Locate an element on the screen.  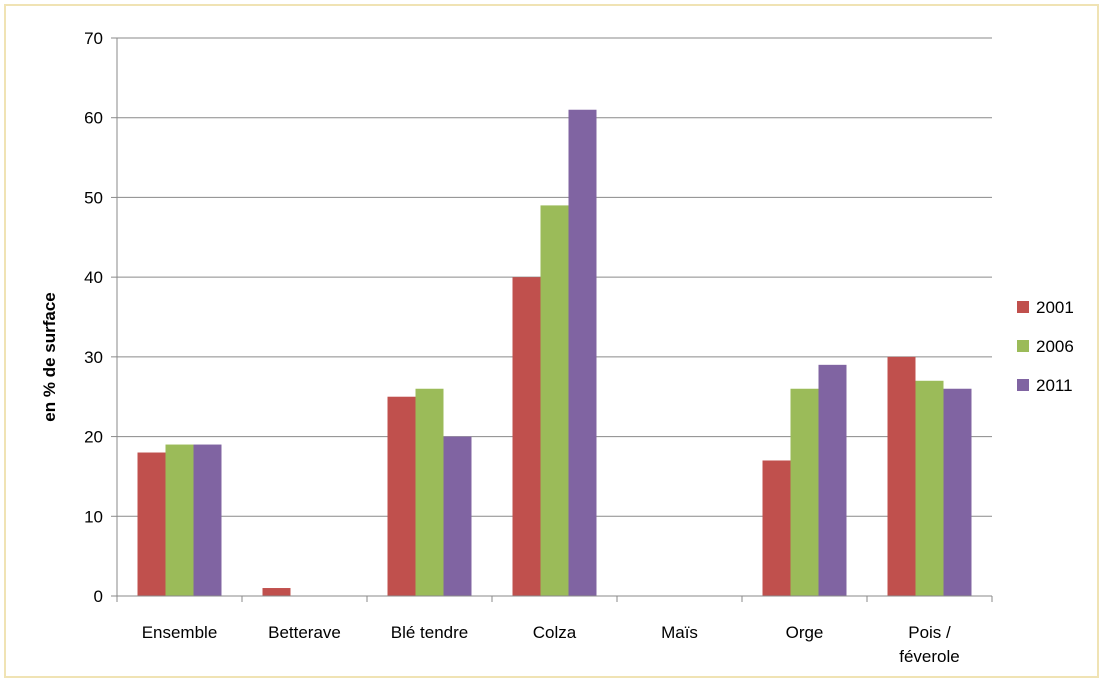
legend-label-2006: 2006 is located at coordinates (1055, 346).